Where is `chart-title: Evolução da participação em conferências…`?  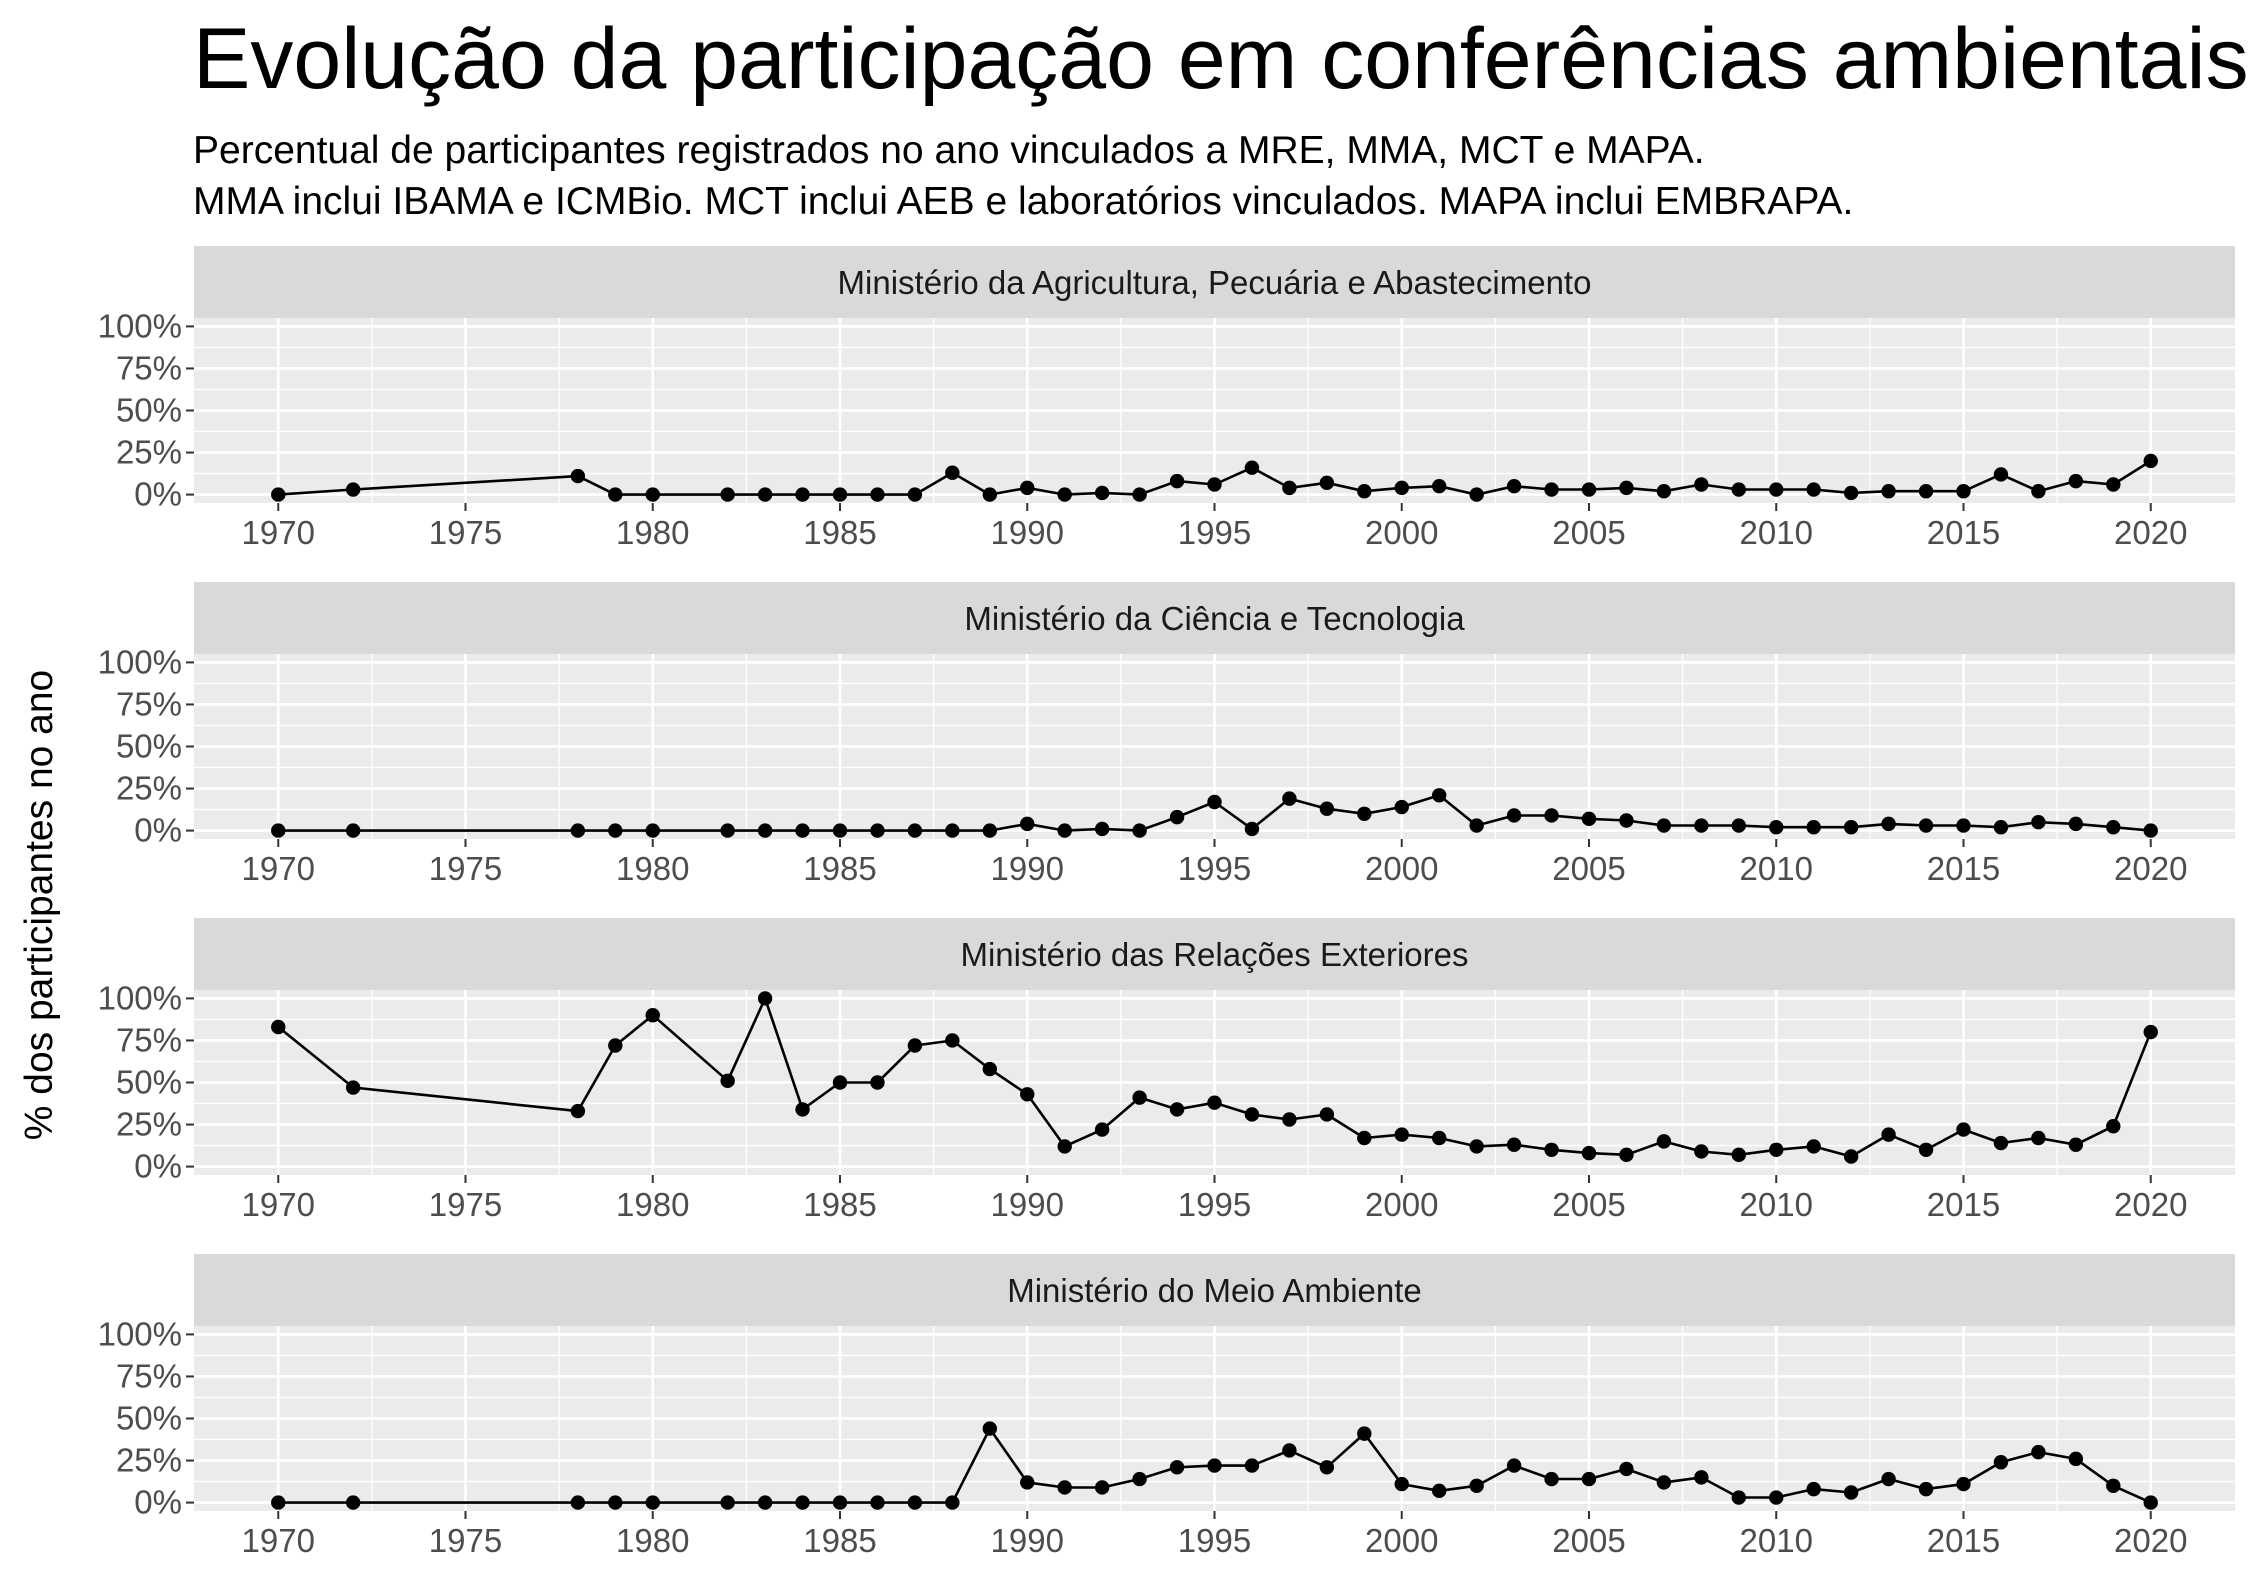
chart-title: Evolução da participação em conferências… is located at coordinates (1221, 59).